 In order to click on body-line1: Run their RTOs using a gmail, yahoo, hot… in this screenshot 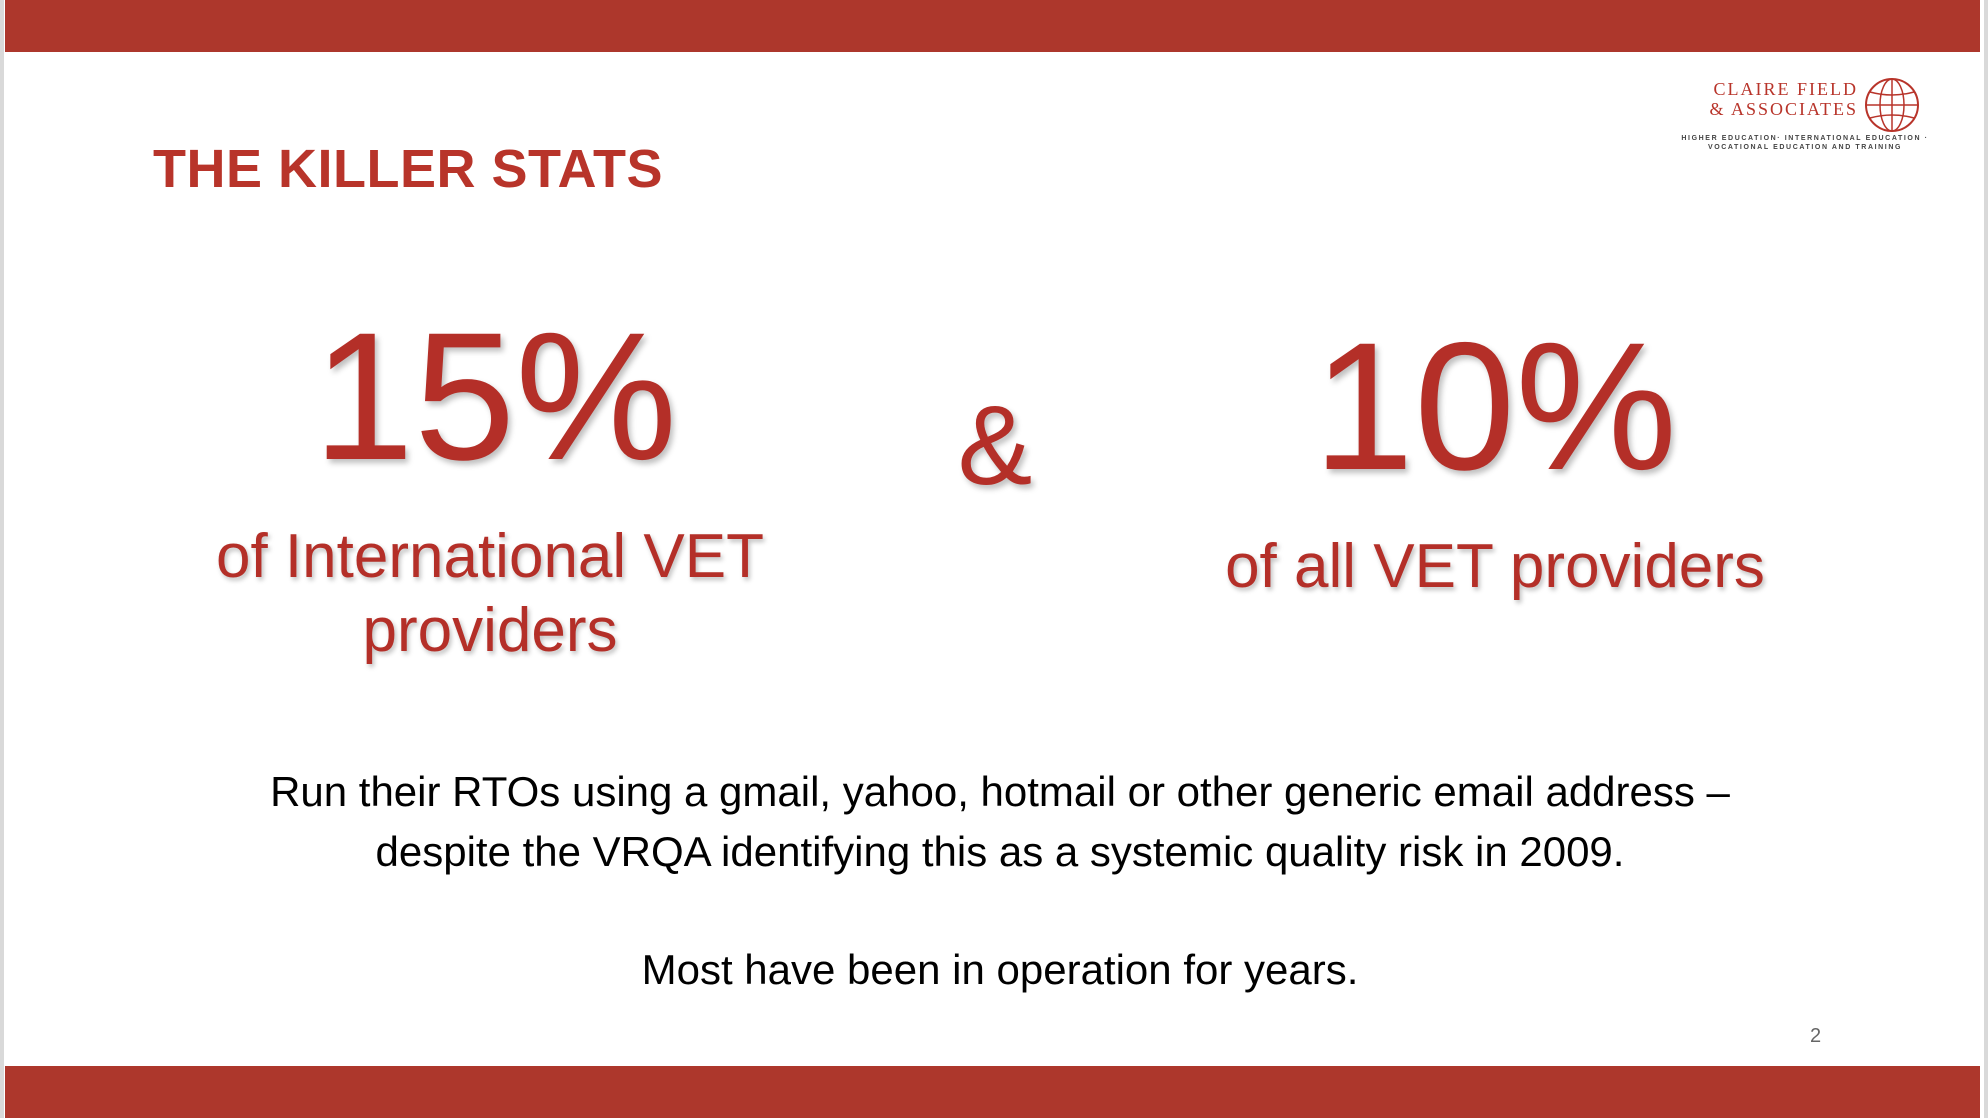, I will do `click(1000, 791)`.